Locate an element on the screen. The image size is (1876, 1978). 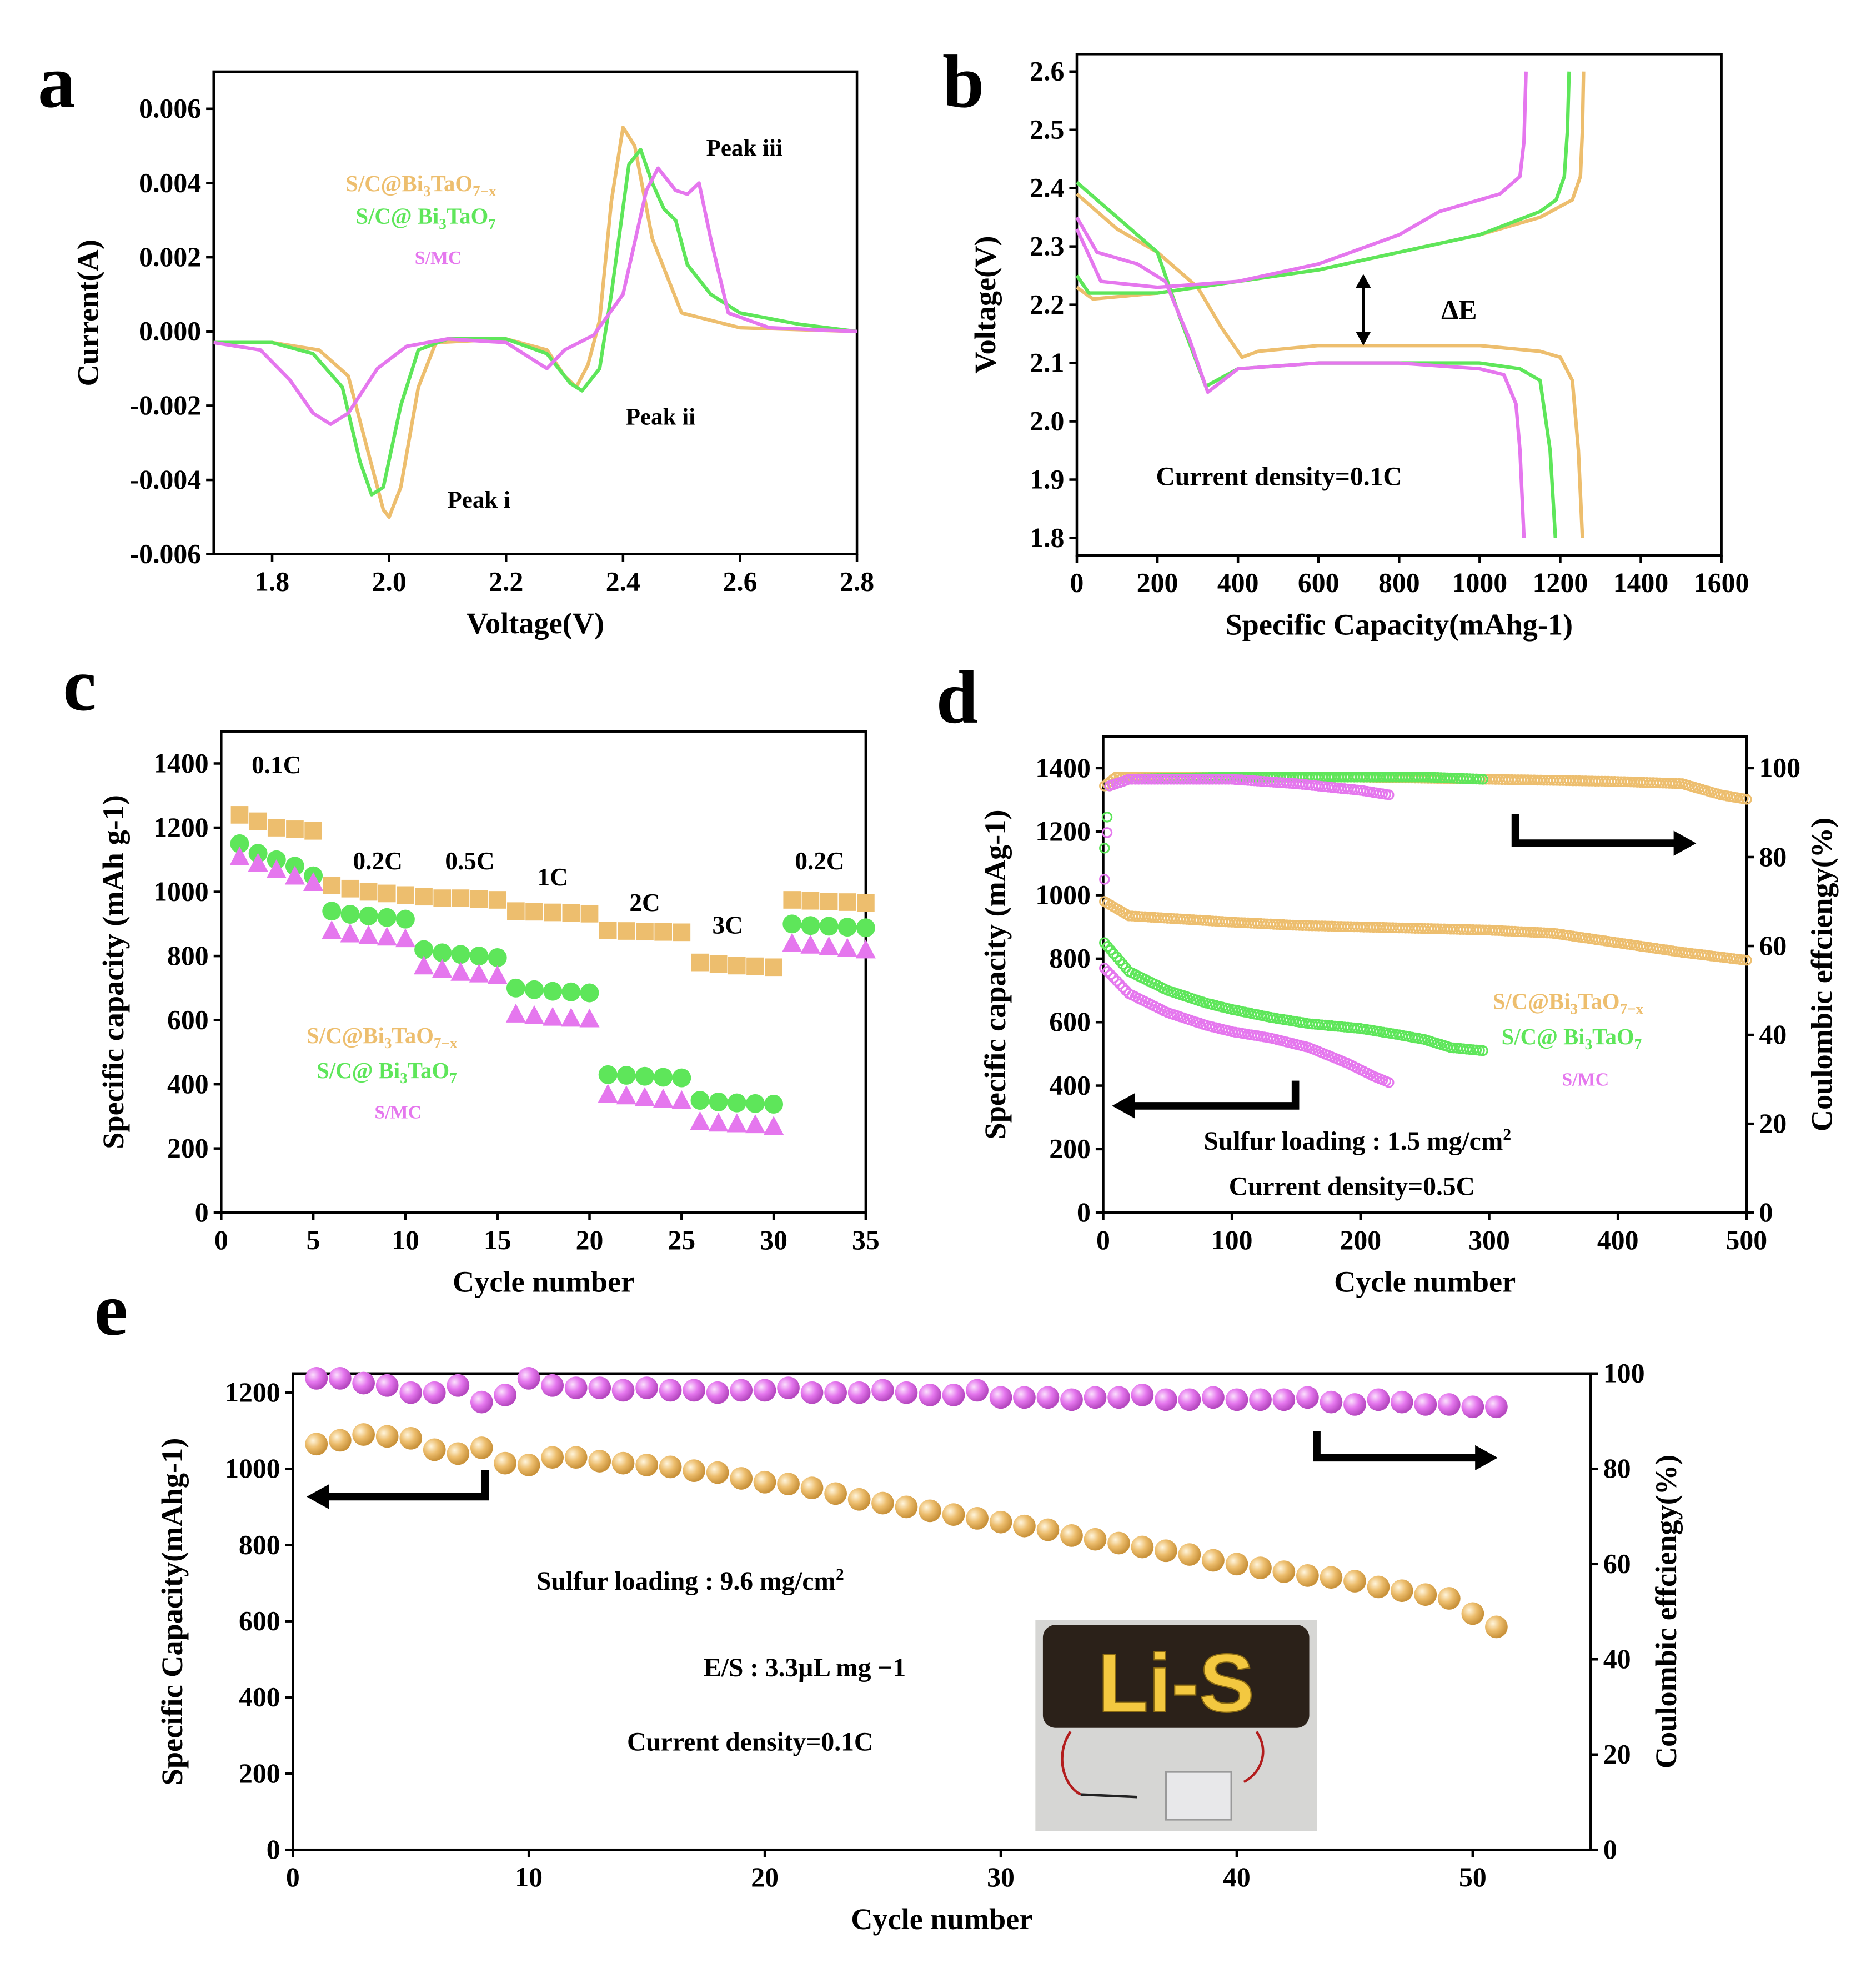
panel-c-legend-3: S/MC is located at coordinates (398, 1113).